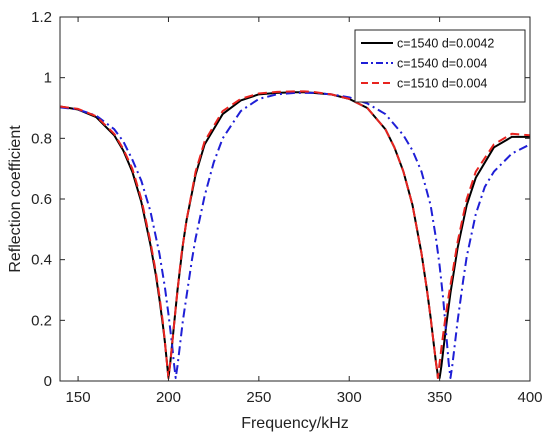  Describe the element at coordinates (258, 397) in the screenshot. I see `x-tick-label: 250` at that location.